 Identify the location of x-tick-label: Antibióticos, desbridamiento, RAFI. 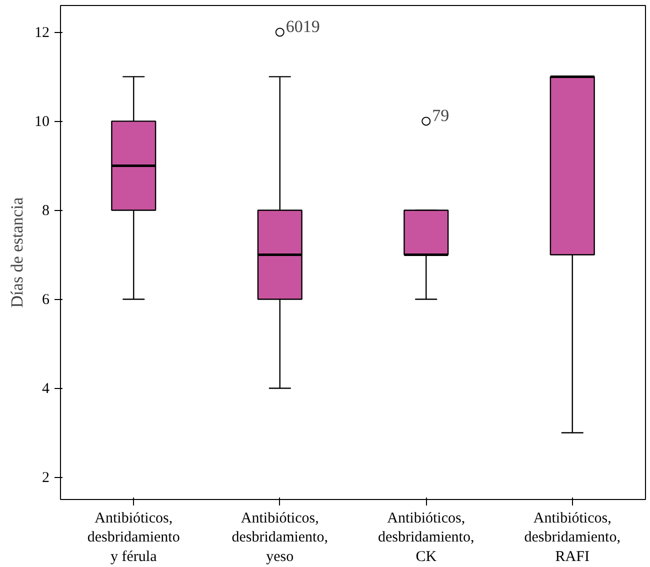
(572, 537).